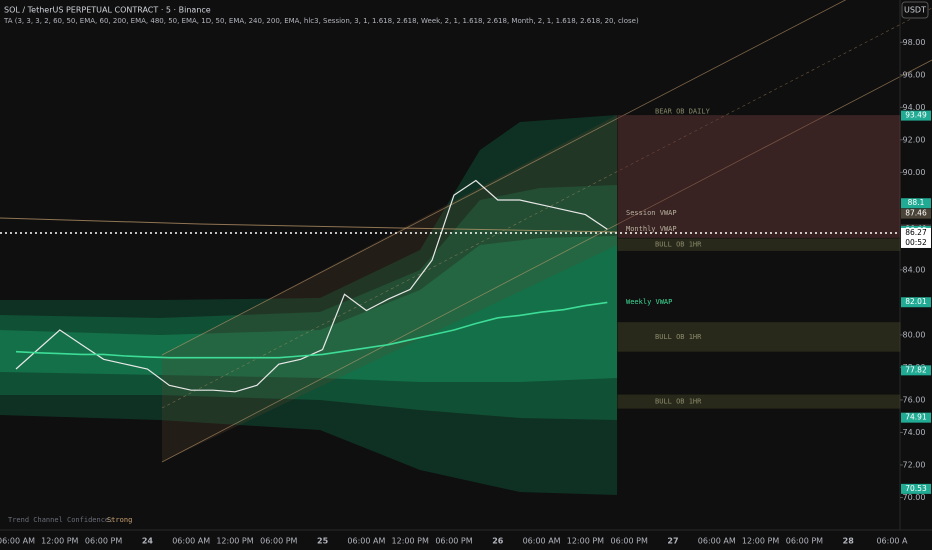  Describe the element at coordinates (60, 520) in the screenshot. I see `confidence-label: Trend Channel Confidence:` at that location.